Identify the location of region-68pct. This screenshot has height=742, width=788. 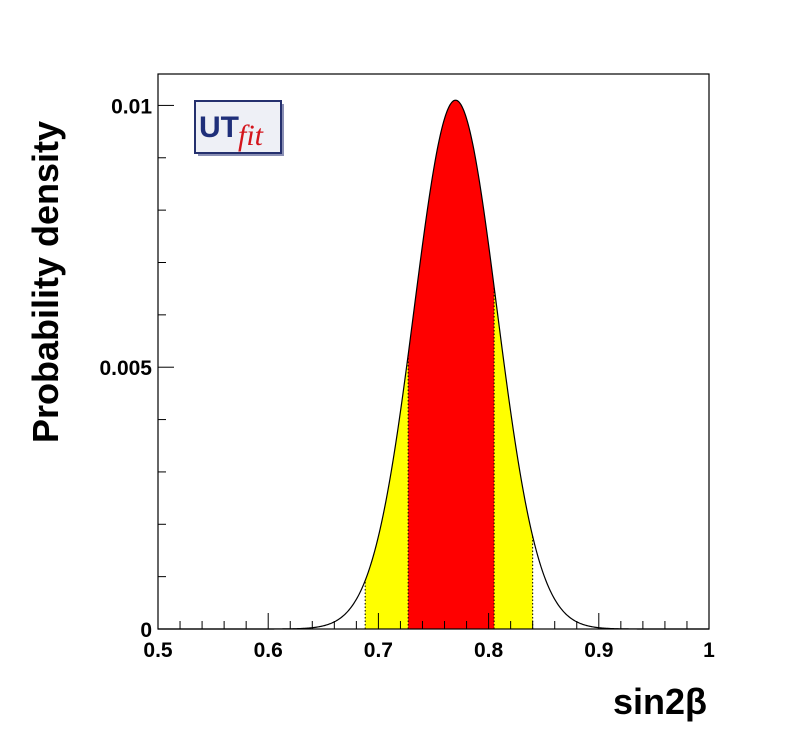
(451, 365).